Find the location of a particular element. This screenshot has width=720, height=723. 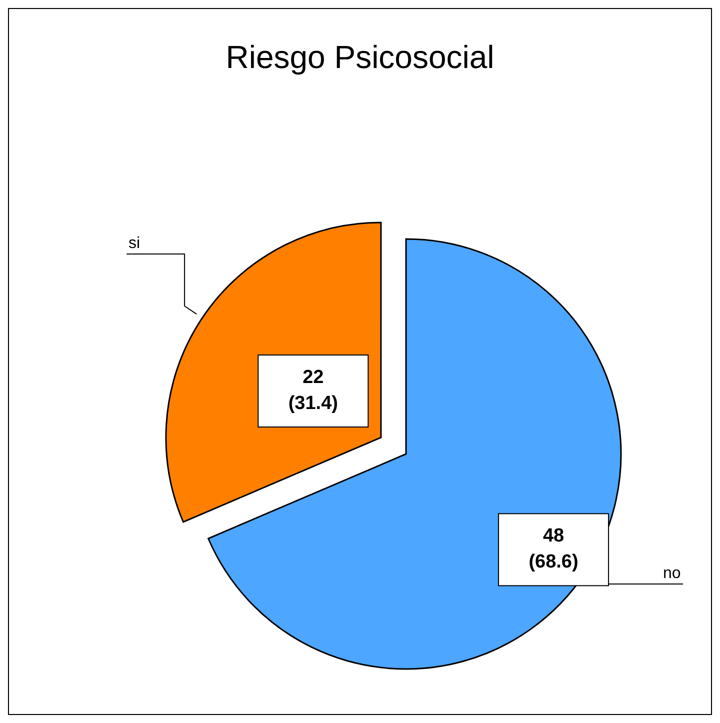

chart-title: Riesgo Psicosocial is located at coordinates (360, 57).